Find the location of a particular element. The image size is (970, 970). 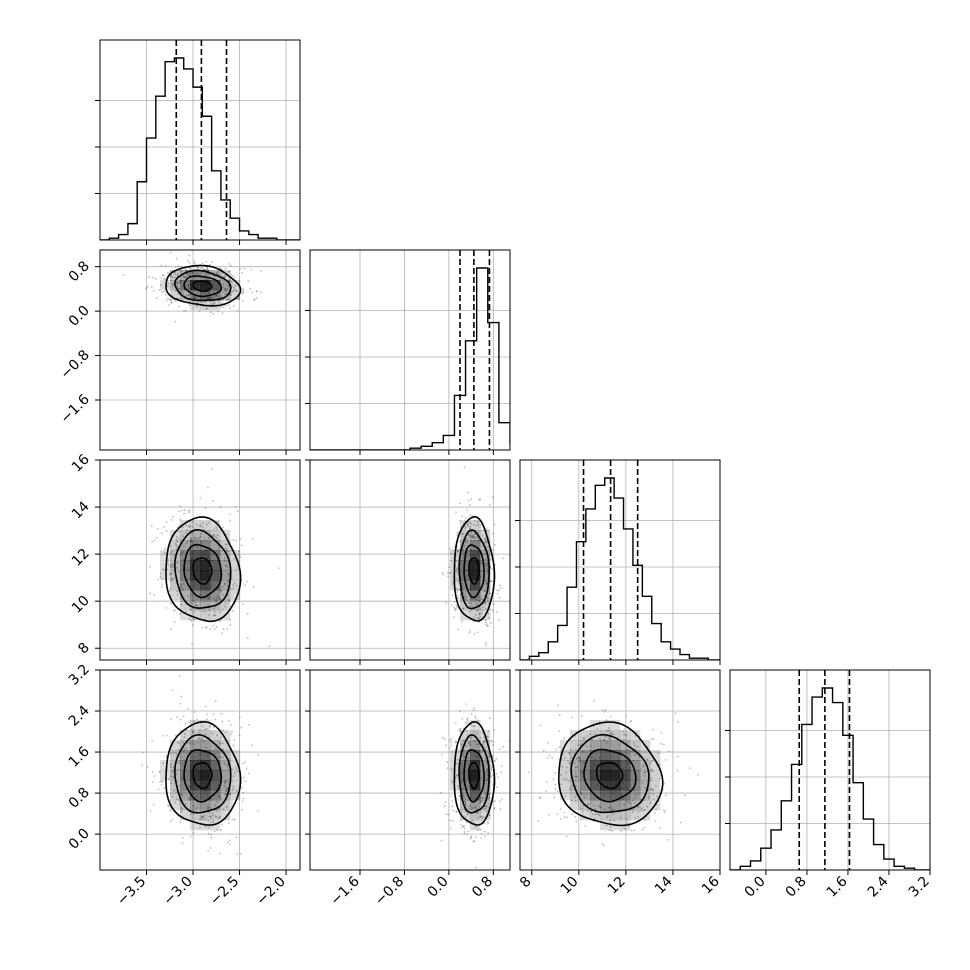

x-tick-label: −3.5 is located at coordinates (131, 891).